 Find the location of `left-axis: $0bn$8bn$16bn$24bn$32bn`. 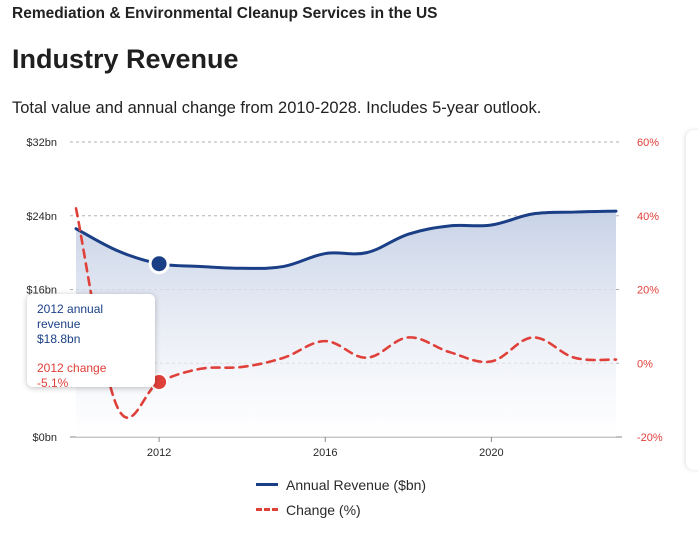

left-axis: $0bn$8bn$16bn$24bn$32bn is located at coordinates (41, 290).